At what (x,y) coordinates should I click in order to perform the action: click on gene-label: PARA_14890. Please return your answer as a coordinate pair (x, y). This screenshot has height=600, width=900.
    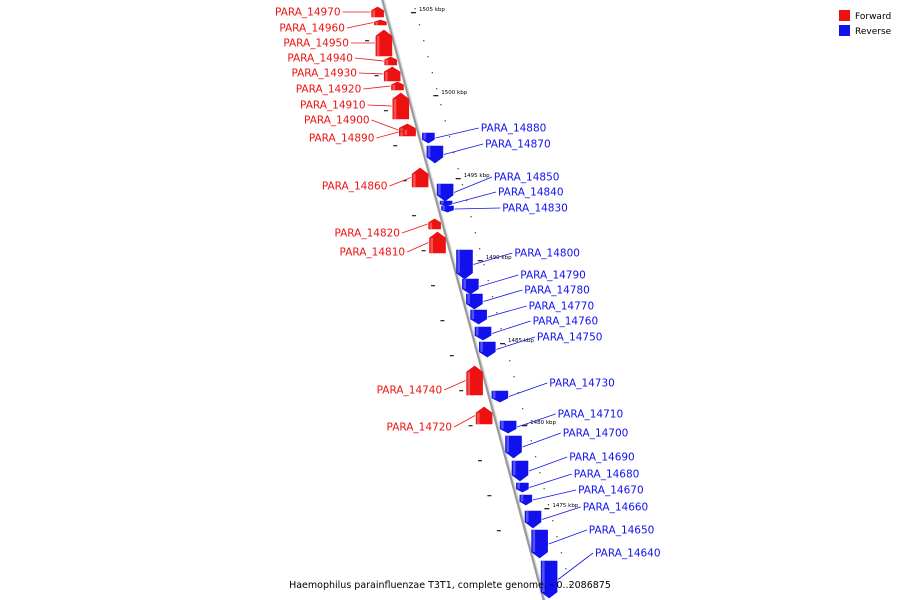
    Looking at the image, I should click on (342, 139).